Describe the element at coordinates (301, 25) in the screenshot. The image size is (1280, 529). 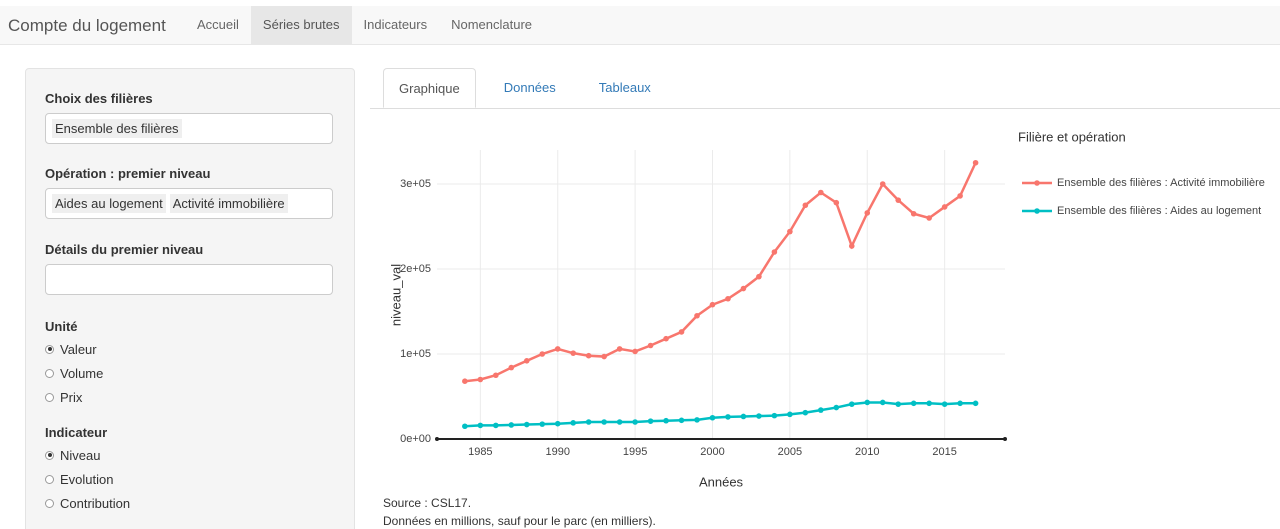
I see `nav-item: Séries brutes` at that location.